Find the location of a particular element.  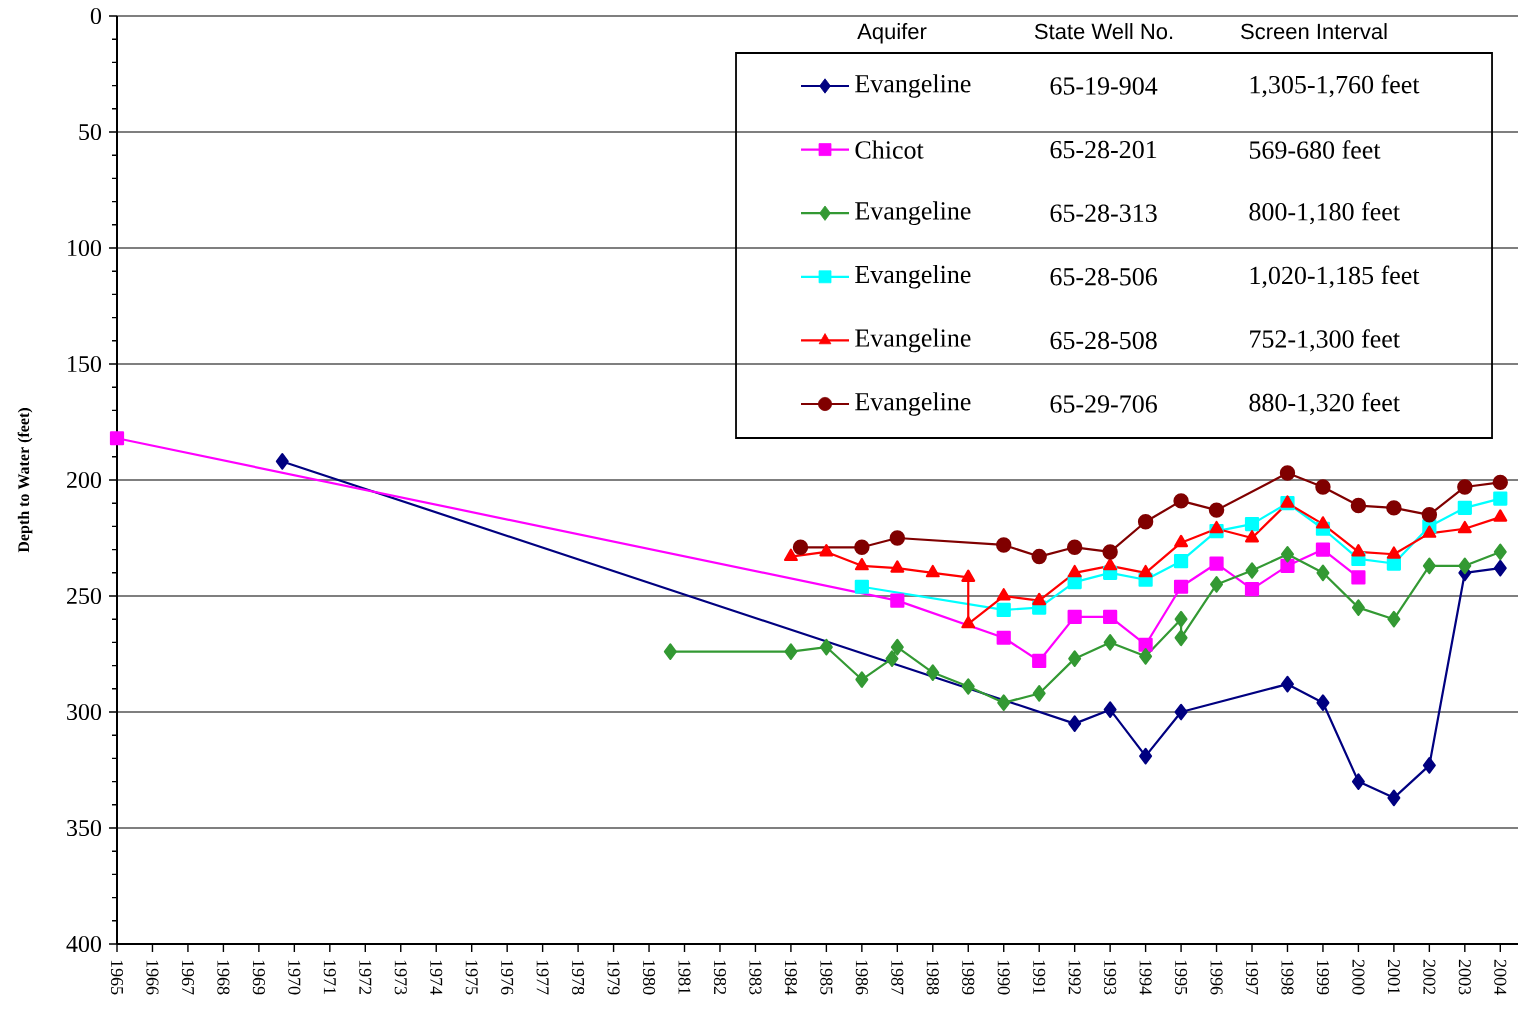

y-tick-label: 100 is located at coordinates (85, 248).